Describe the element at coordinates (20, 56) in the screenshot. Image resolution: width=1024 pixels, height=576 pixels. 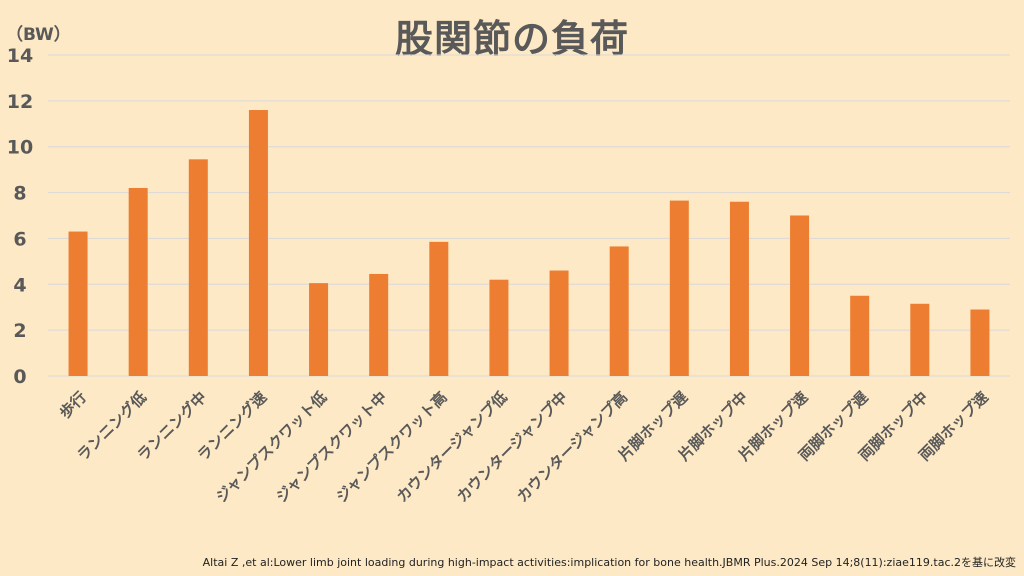
I see `y-tick-label: 14` at that location.